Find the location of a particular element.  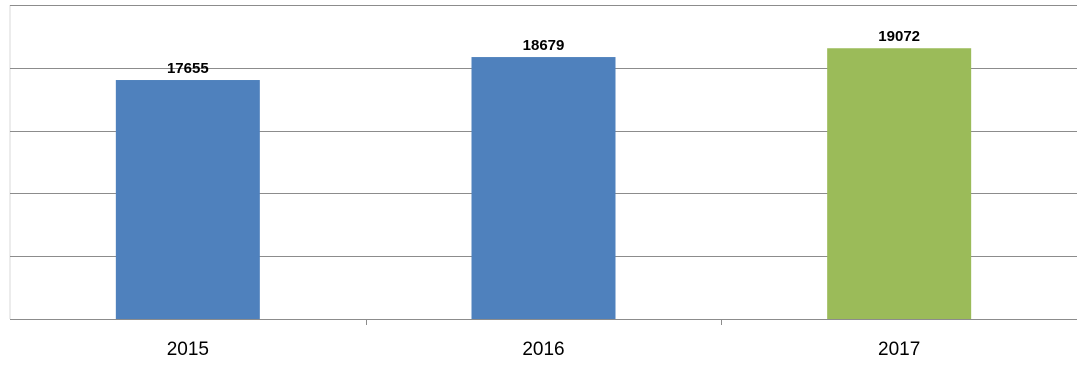

data-labels: 17655 18679 19072 is located at coordinates (543, 52).